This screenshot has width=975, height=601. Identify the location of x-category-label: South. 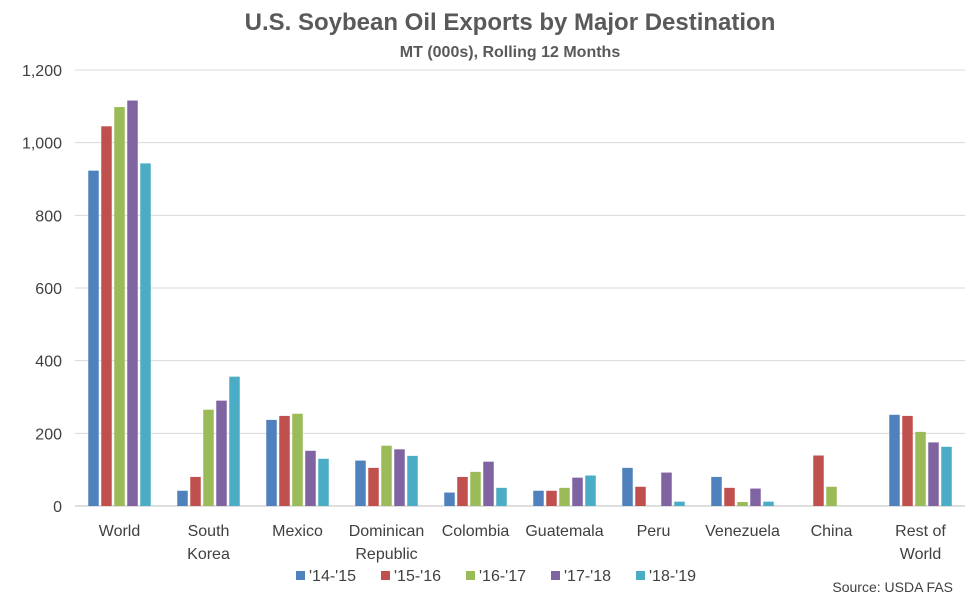
(209, 531).